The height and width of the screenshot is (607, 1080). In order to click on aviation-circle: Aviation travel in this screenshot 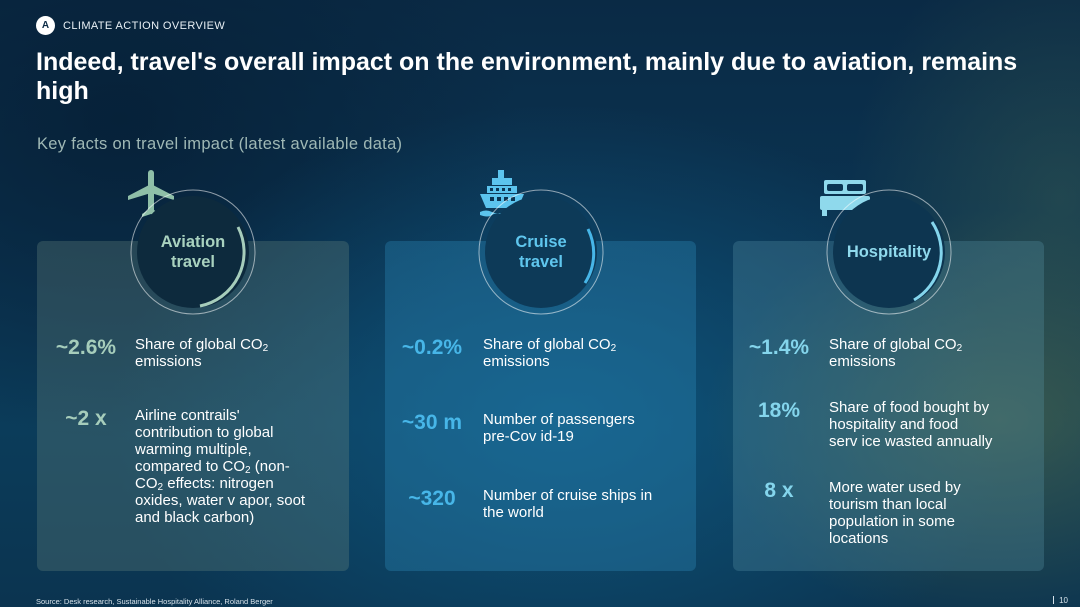, I will do `click(193, 252)`.